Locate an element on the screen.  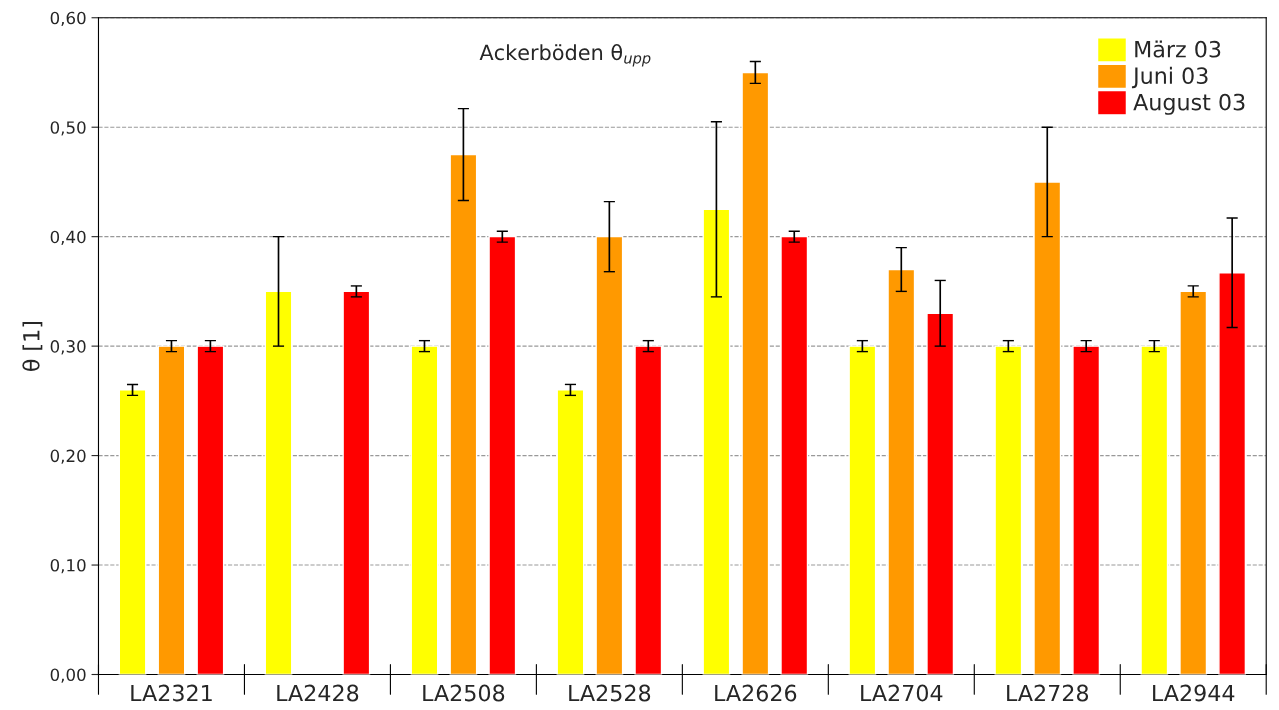
x-tick-label: LA2626 is located at coordinates (756, 693).